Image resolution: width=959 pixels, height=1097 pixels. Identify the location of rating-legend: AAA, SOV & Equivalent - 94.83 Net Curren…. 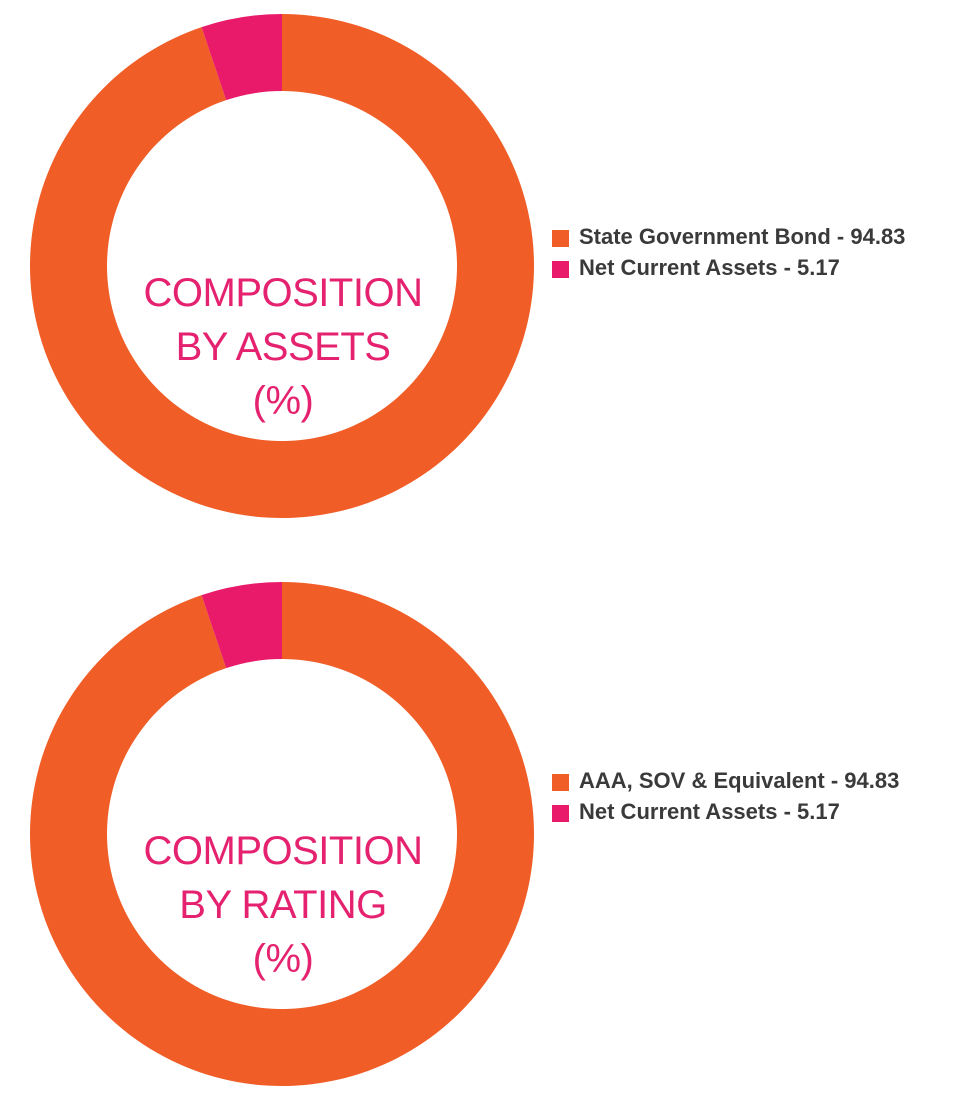
(752, 797).